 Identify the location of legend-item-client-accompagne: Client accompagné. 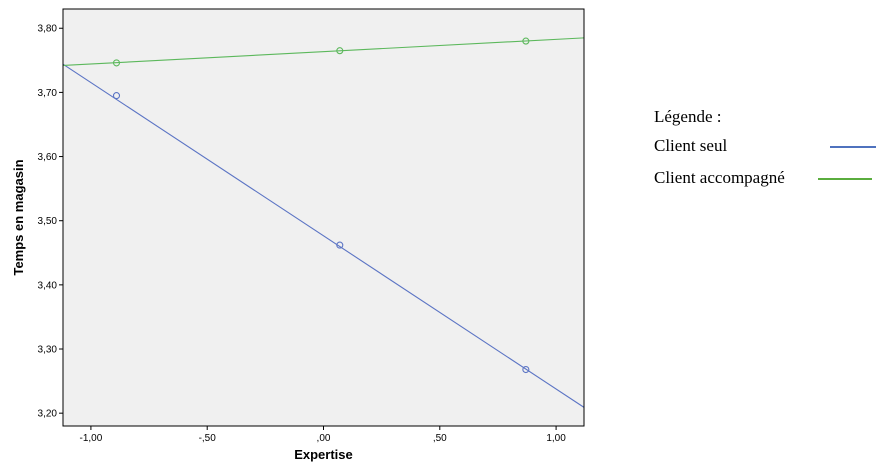
(763, 178).